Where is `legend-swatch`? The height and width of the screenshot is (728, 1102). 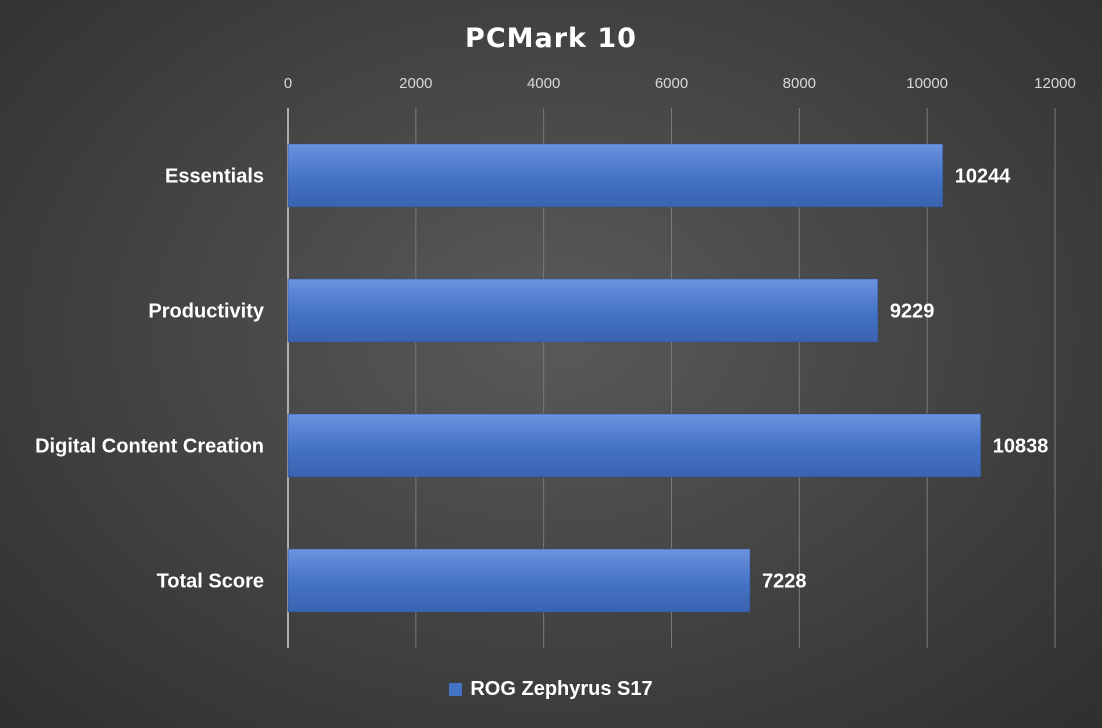 legend-swatch is located at coordinates (456, 689).